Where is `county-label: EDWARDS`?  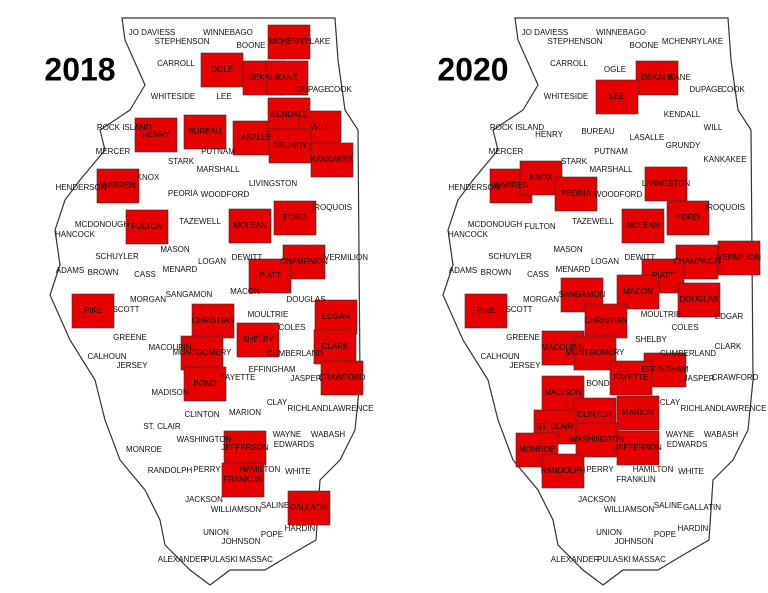 county-label: EDWARDS is located at coordinates (687, 444).